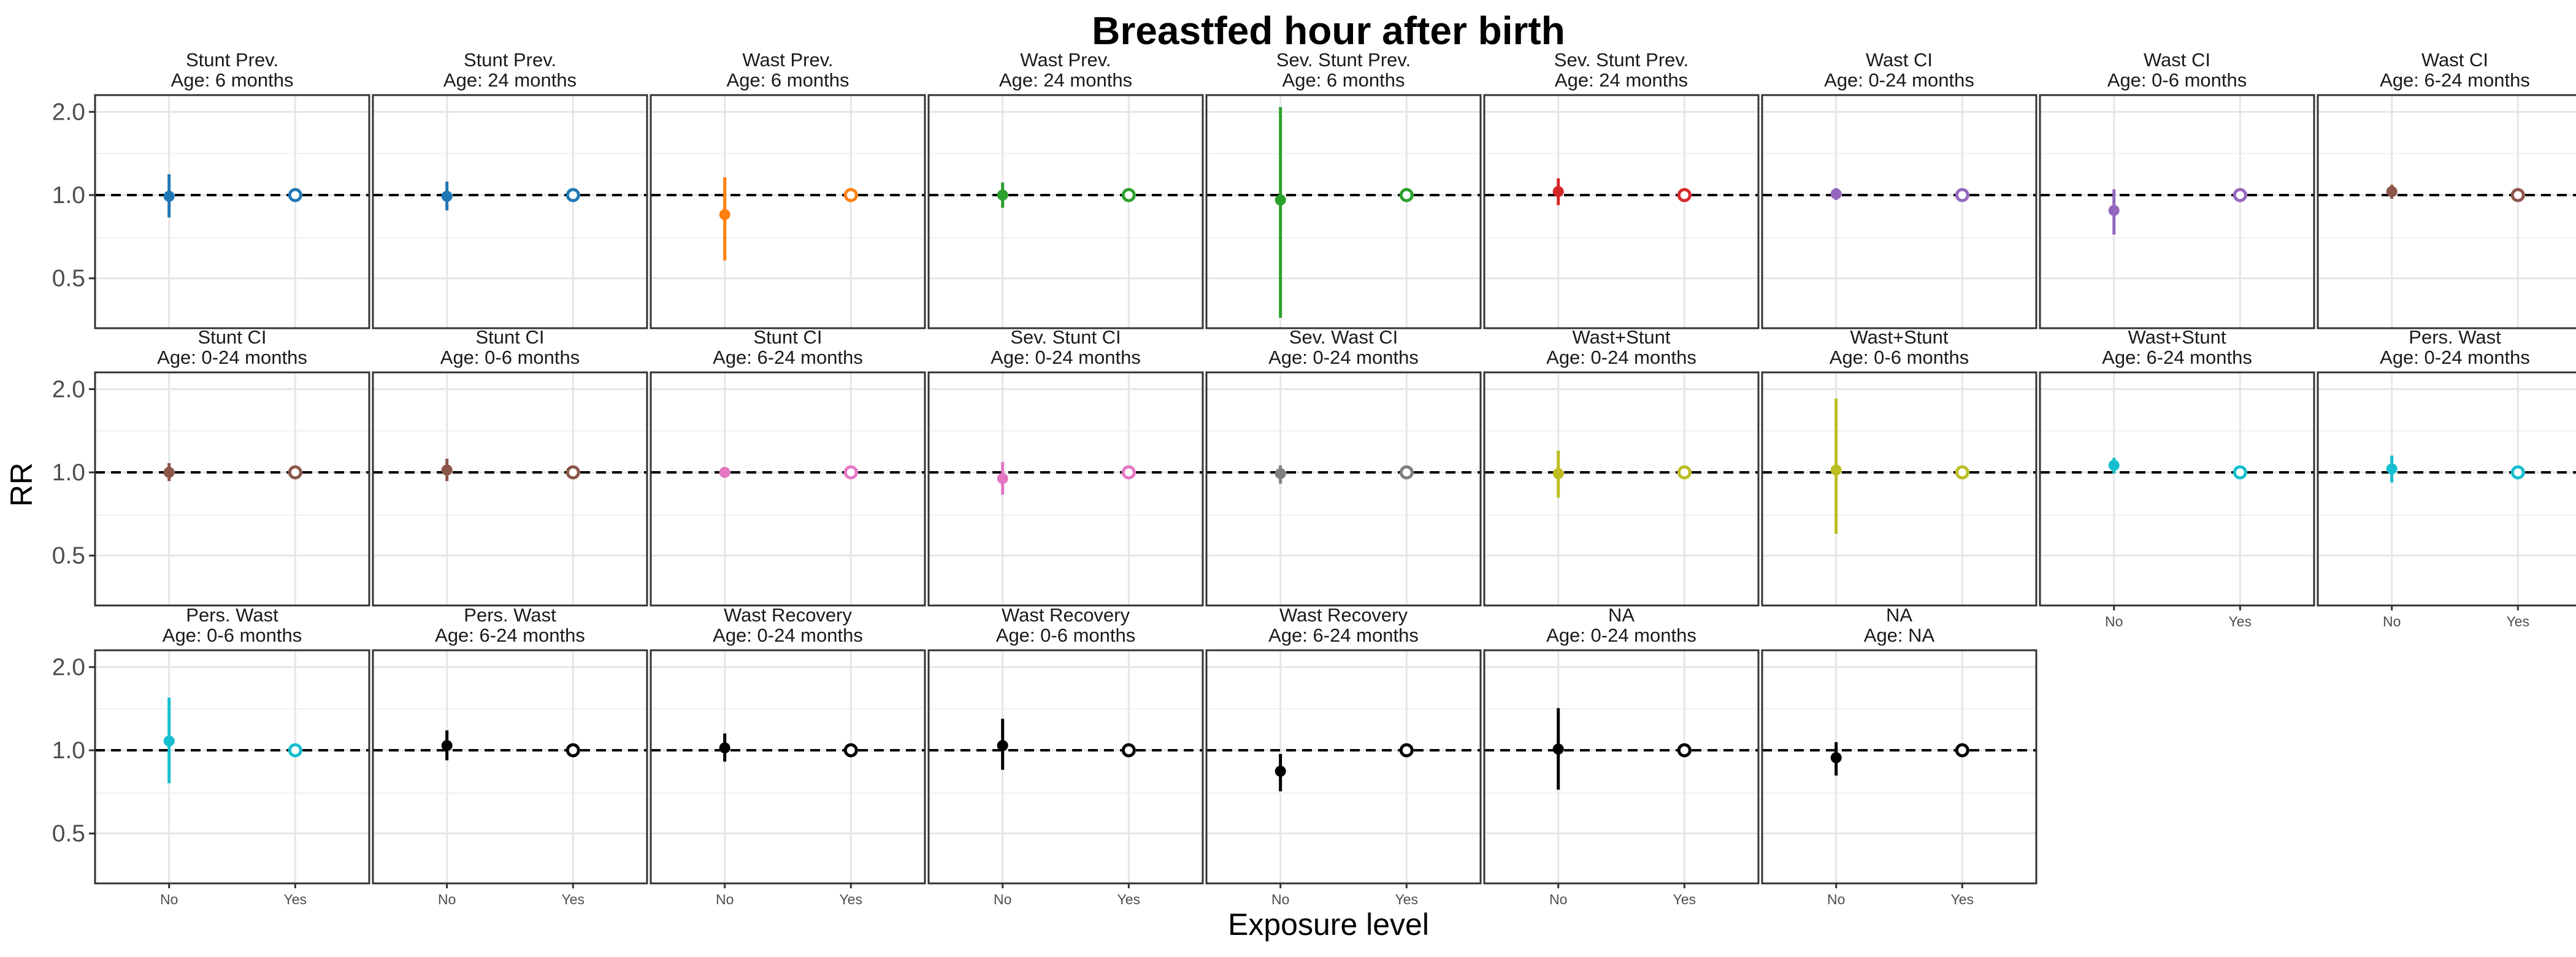  I want to click on facet-panel: Stunt Prev.Age: 24 months, so click(510, 189).